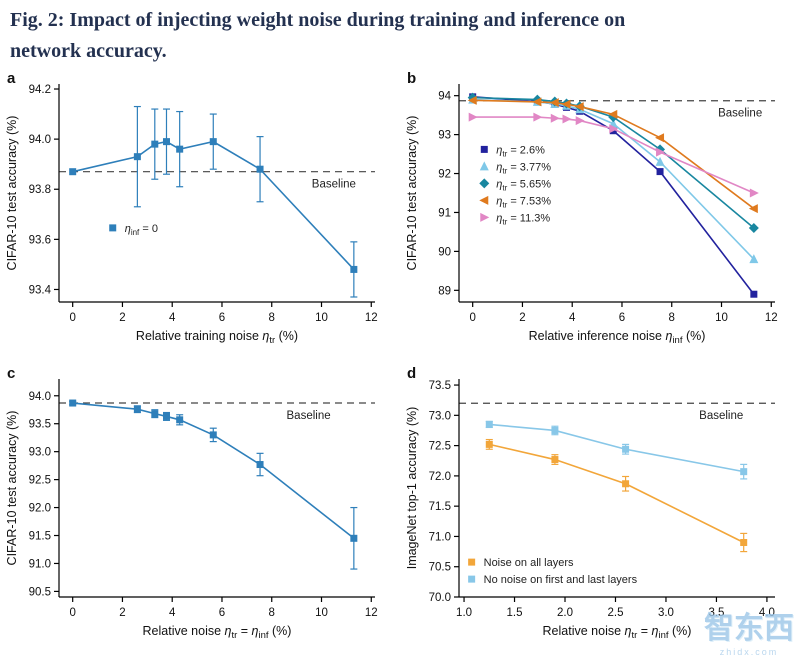 The width and height of the screenshot is (800, 665). I want to click on svg-text: 92.5, so click(40, 481).